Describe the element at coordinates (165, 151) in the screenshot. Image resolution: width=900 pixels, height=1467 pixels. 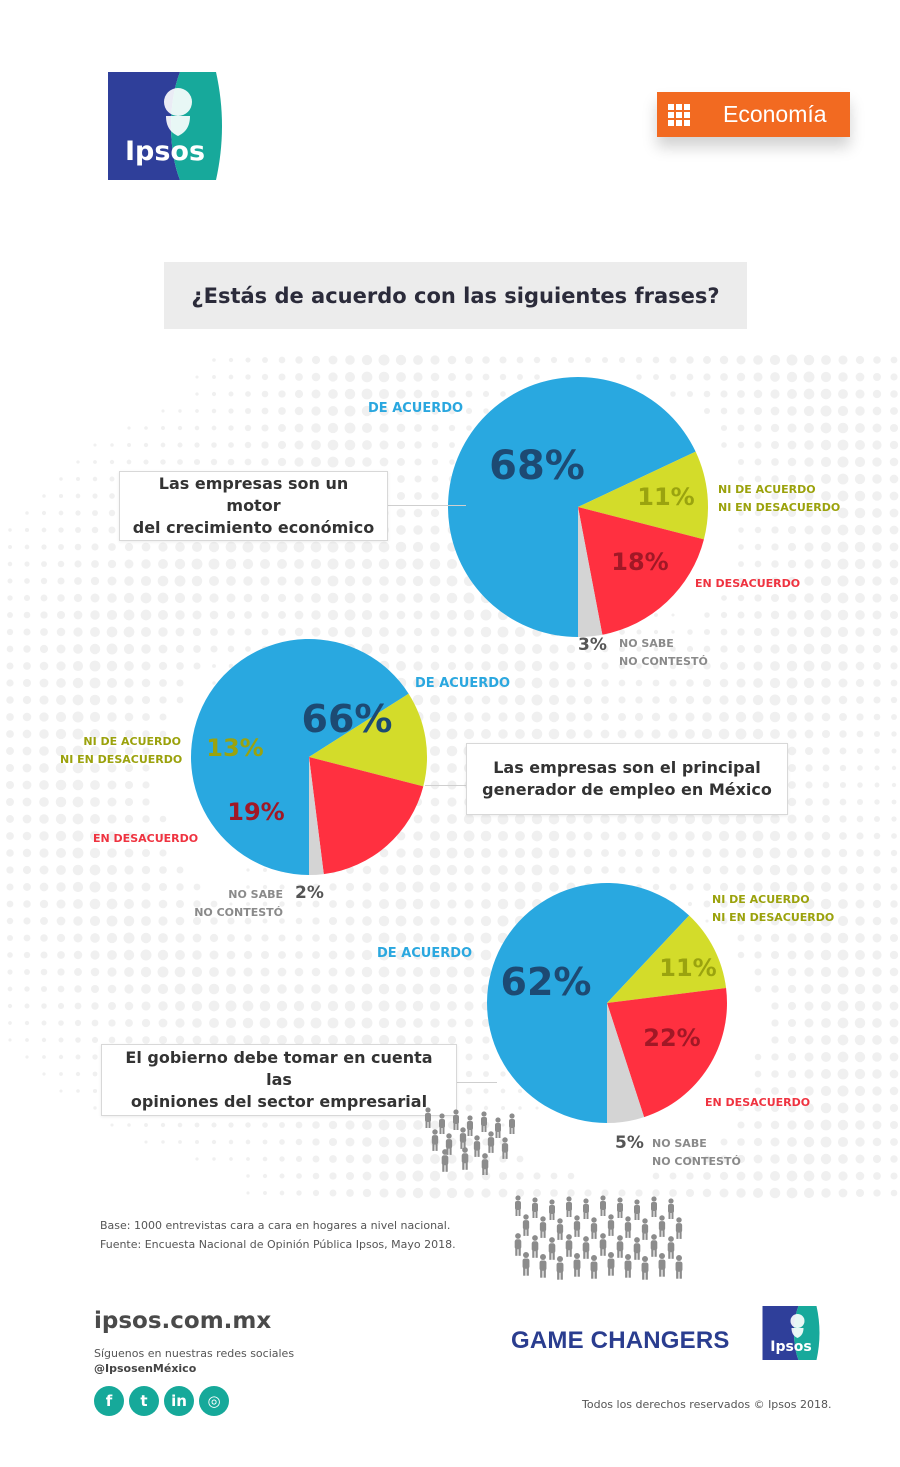
I see `svg-text: Ipsos` at that location.